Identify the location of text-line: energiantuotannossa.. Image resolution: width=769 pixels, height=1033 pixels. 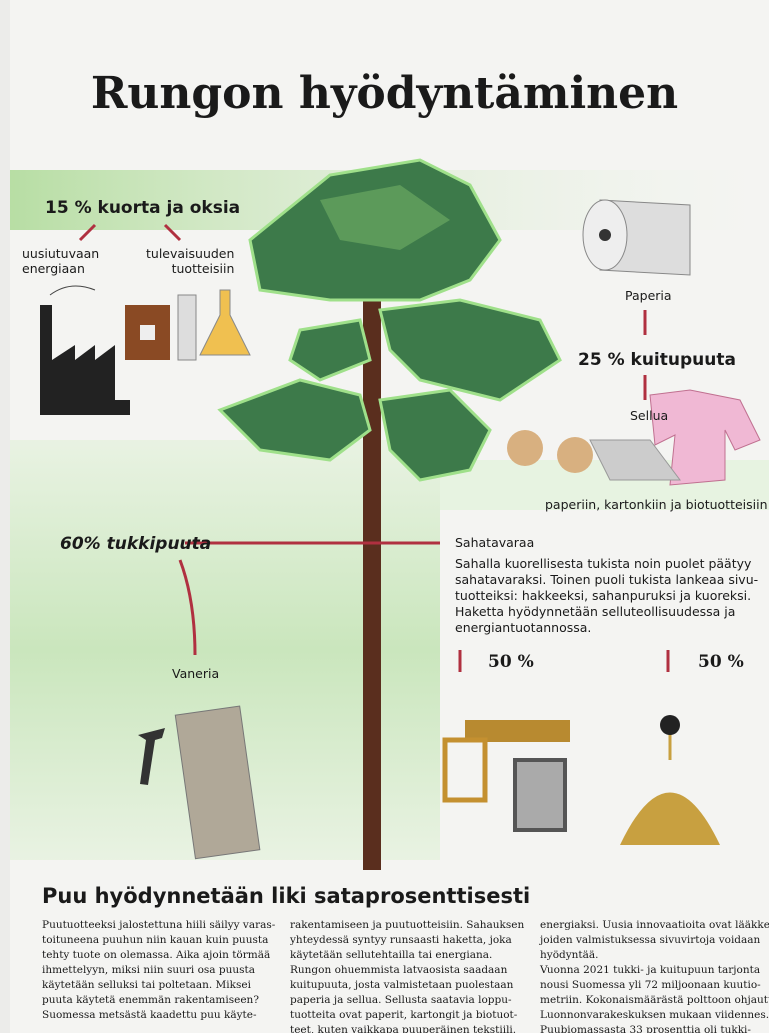
(523, 627).